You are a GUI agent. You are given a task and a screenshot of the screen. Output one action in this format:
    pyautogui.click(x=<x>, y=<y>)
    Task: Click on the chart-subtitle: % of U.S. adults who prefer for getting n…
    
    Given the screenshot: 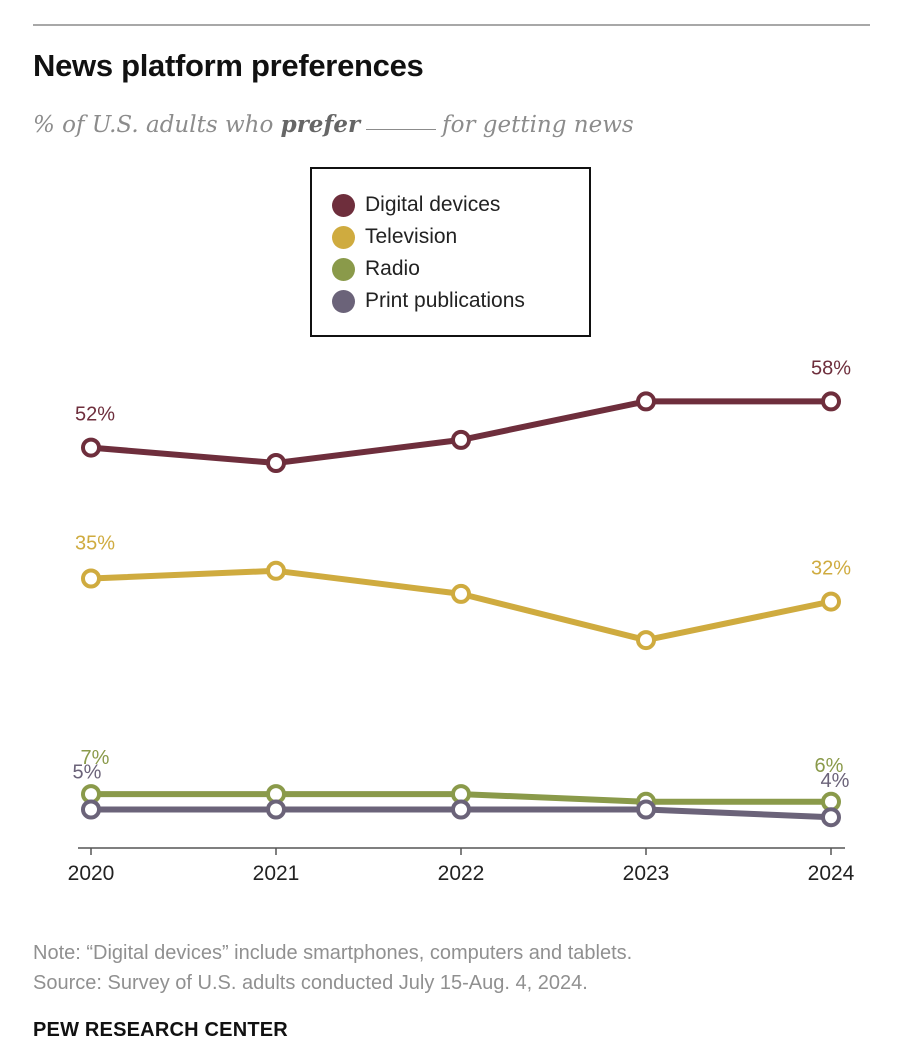 What is the action you would take?
    pyautogui.click(x=333, y=124)
    